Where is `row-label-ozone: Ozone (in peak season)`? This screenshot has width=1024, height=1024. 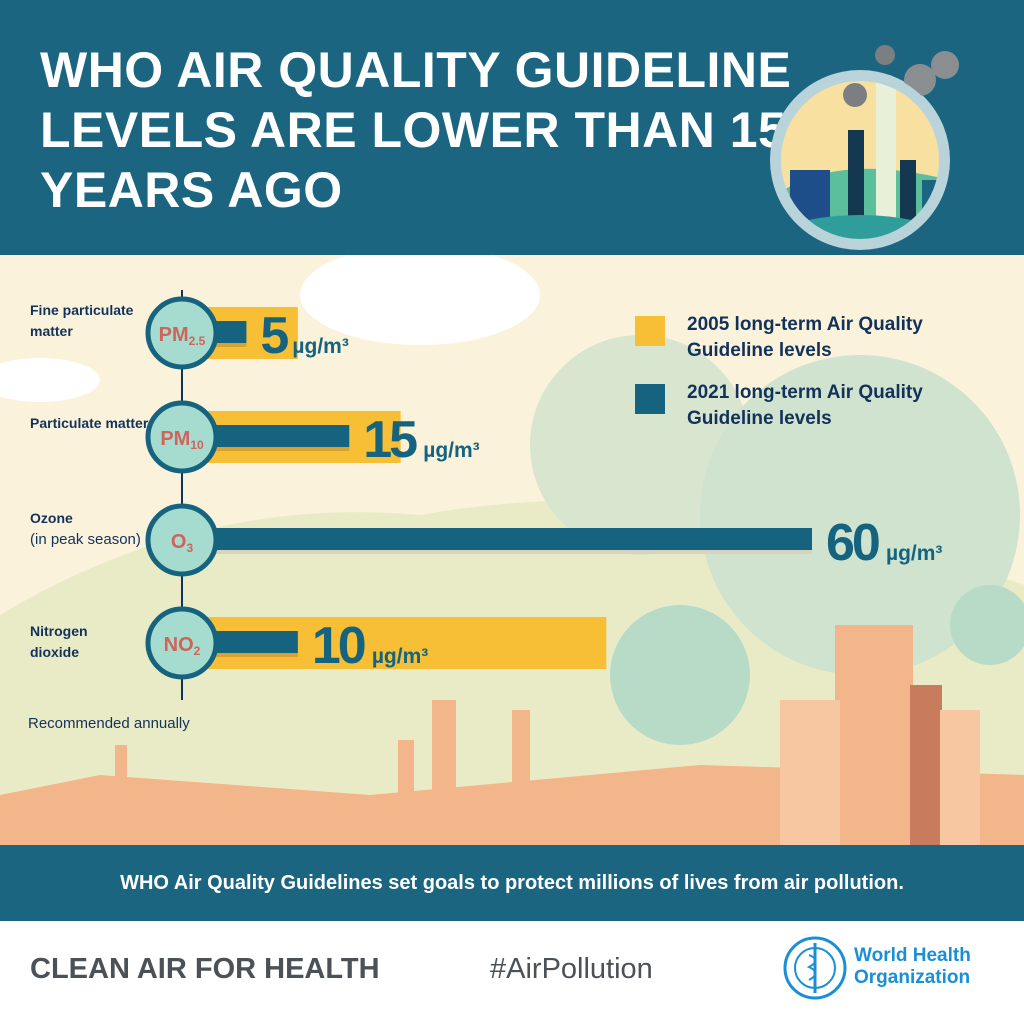 row-label-ozone: Ozone (in peak season) is located at coordinates (90, 529).